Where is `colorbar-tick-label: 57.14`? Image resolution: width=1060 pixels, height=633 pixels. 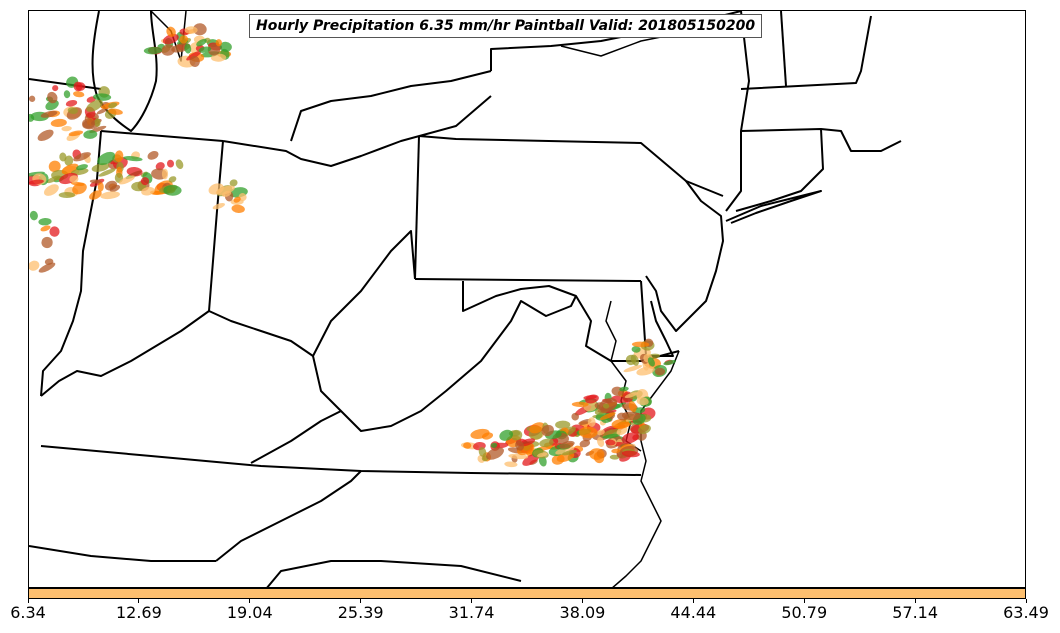
colorbar-tick-label: 57.14 is located at coordinates (915, 612).